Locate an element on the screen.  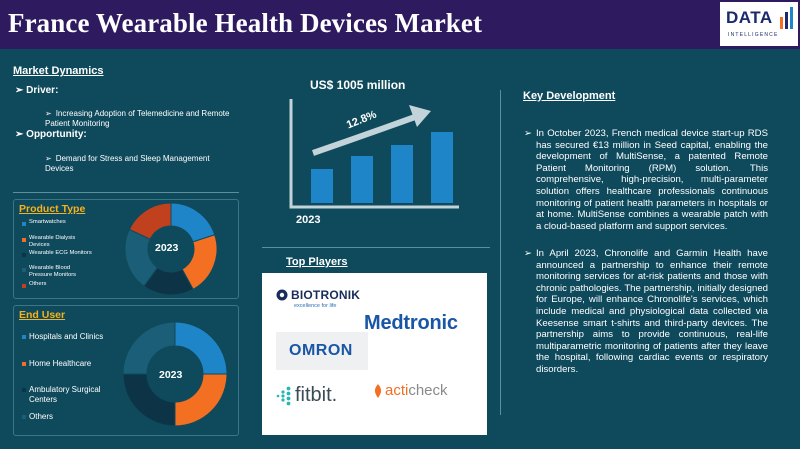
legend-label: Wearable Blood Pressure Monitors is located at coordinates (53, 271).